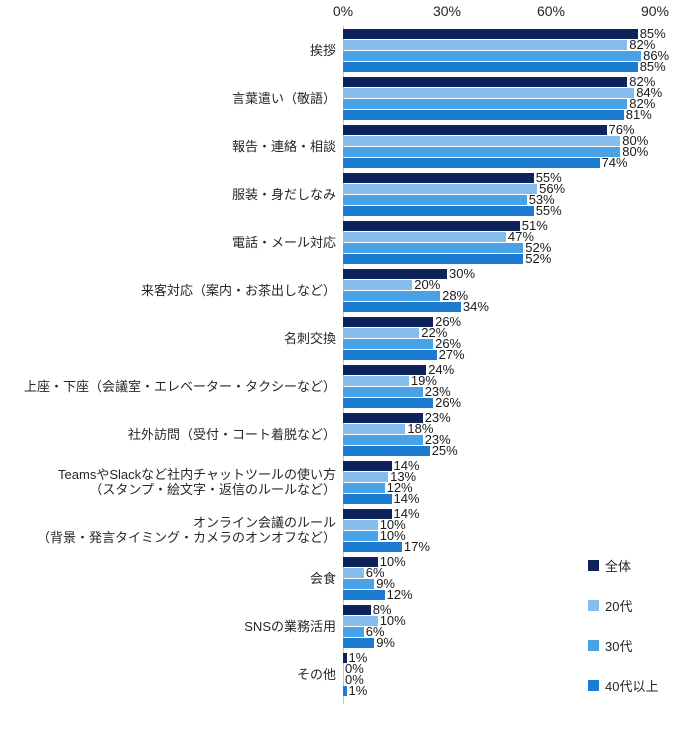 This screenshot has width=688, height=729. What do you see at coordinates (534, 225) in the screenshot?
I see `value-label: 51%` at bounding box center [534, 225].